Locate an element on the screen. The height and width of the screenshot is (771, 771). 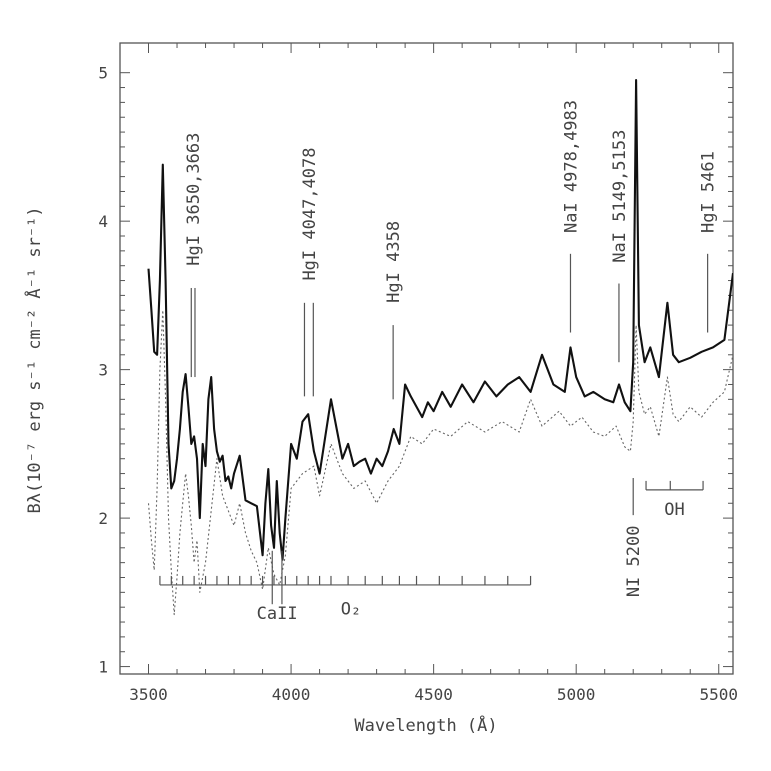
annotation-label: O₂ is located at coordinates (351, 610).